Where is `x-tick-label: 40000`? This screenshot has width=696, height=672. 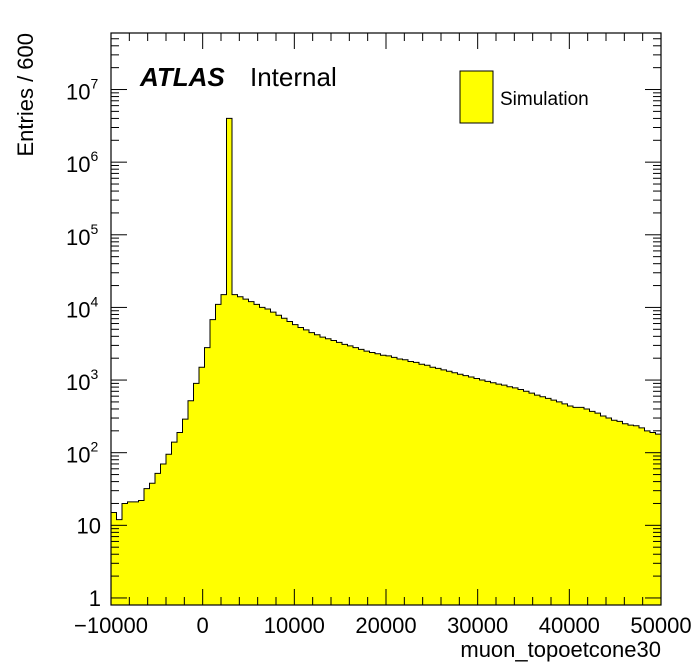 x-tick-label: 40000 is located at coordinates (569, 625).